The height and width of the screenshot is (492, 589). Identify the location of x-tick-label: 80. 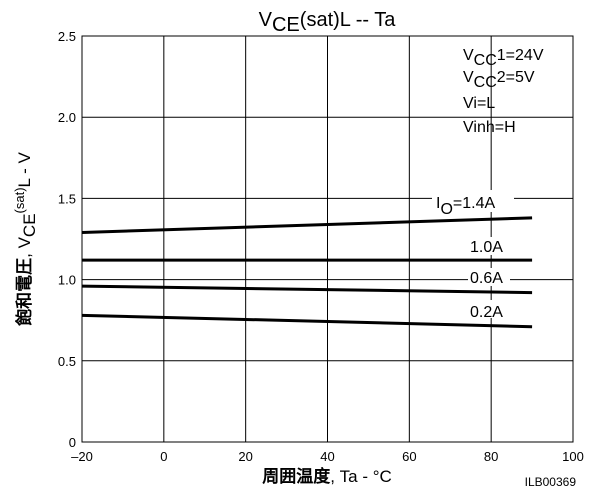
(491, 456).